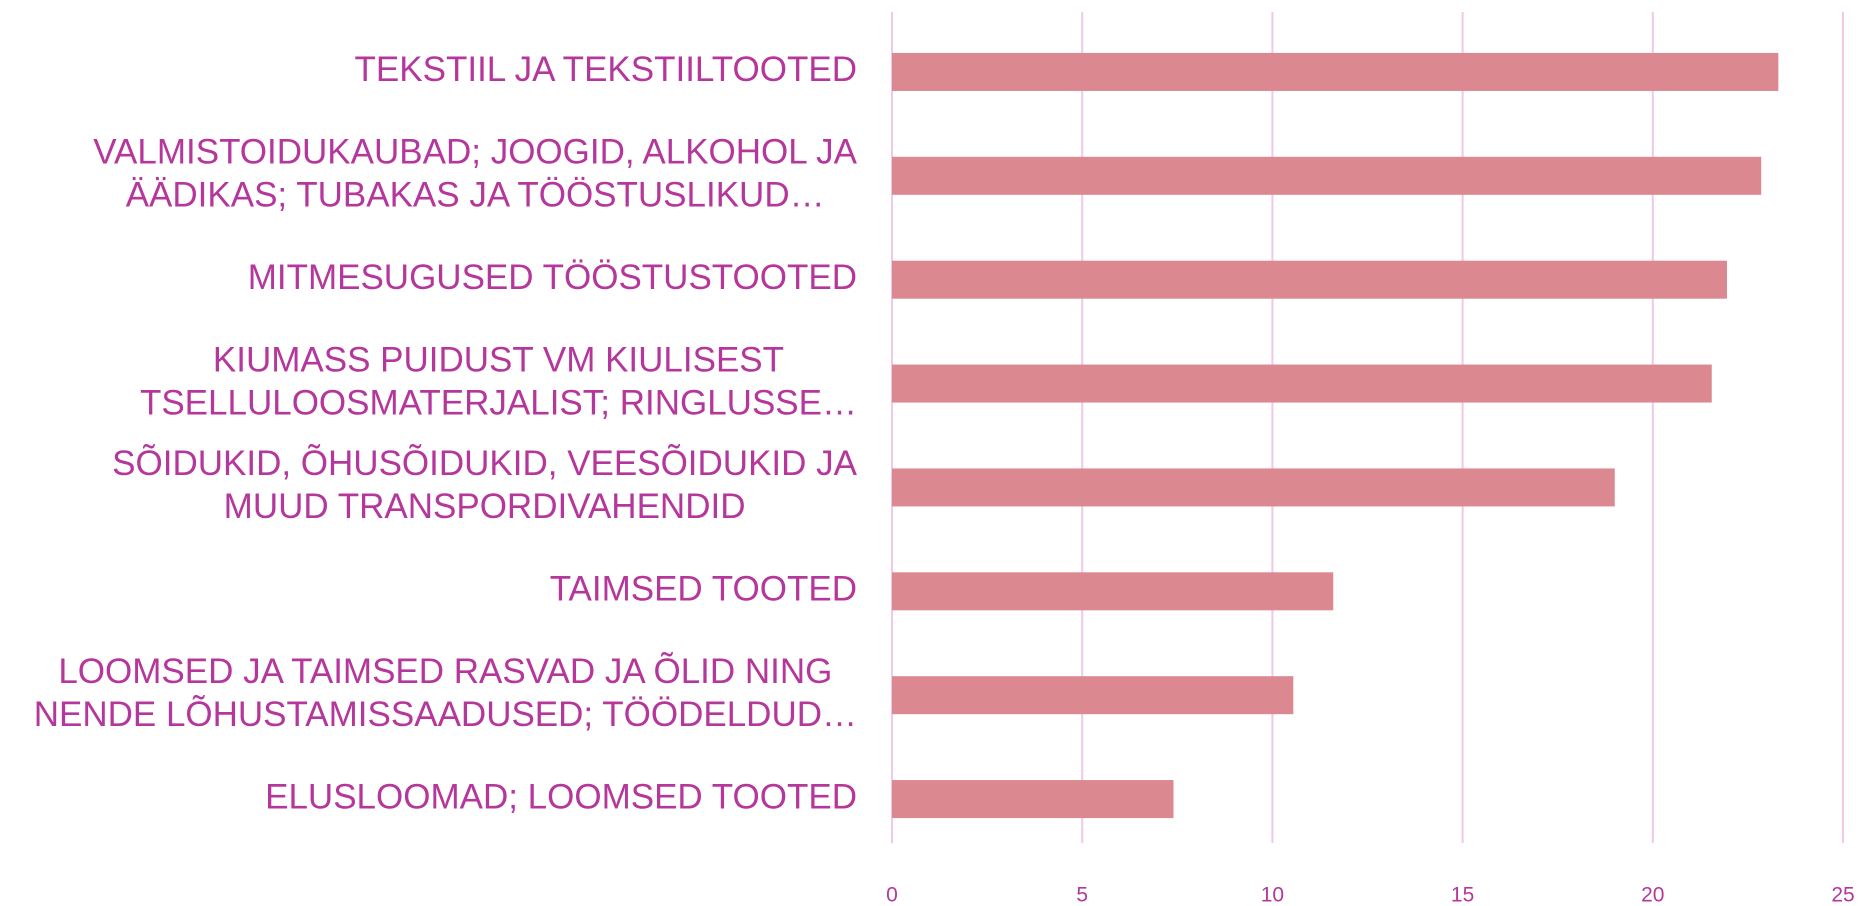  What do you see at coordinates (606, 69) in the screenshot?
I see `category-label: TEKSTIIL JA TEKSTIILTOOTED` at bounding box center [606, 69].